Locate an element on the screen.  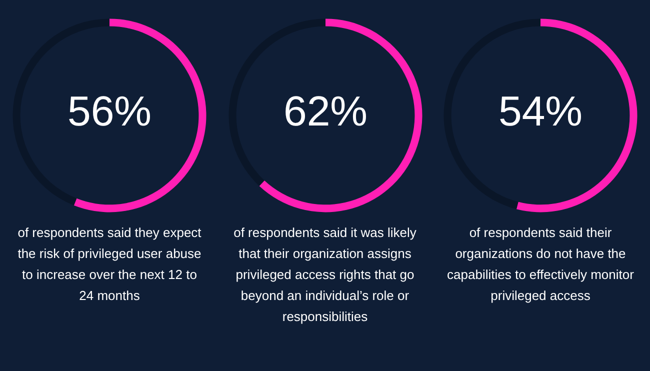
text: 56% is located at coordinates (109, 111).